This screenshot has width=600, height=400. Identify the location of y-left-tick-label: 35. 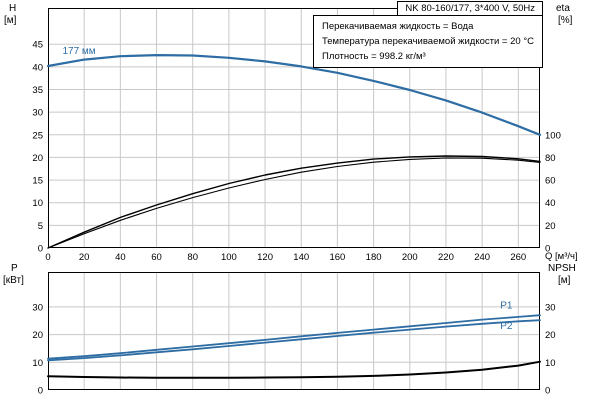
(37, 90).